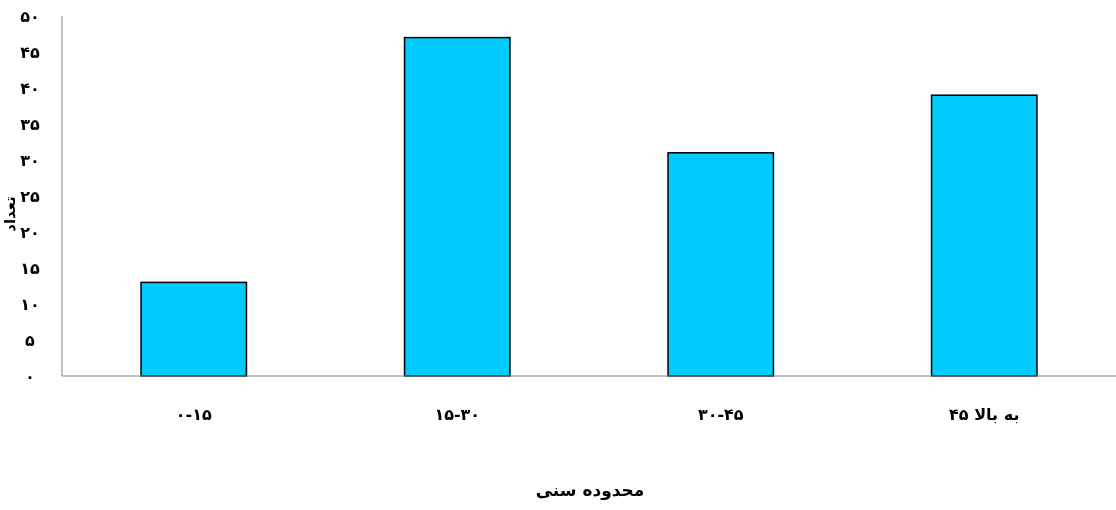 The image size is (1116, 510). Describe the element at coordinates (720, 414) in the screenshot. I see `x-tick-label: ۳۰-۴۵` at that location.